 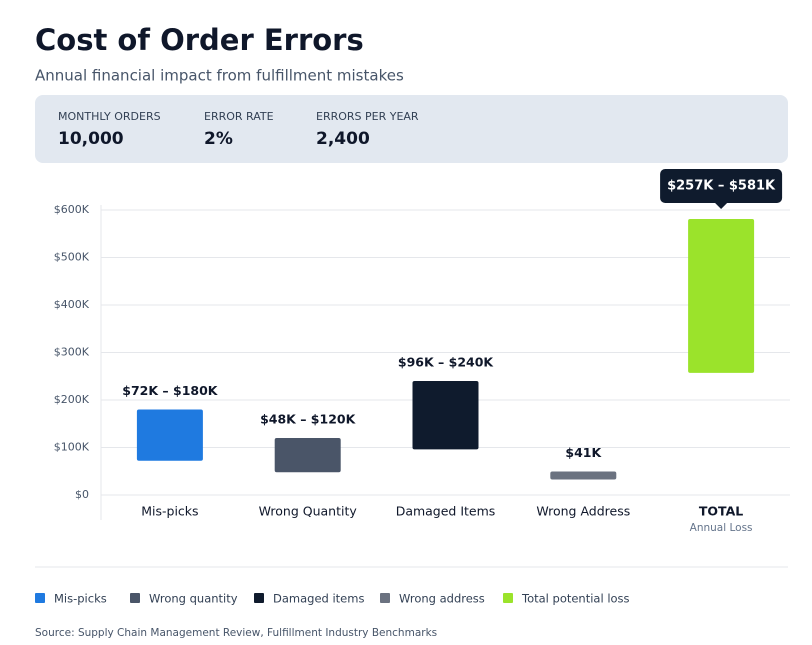 I want to click on stat-label: ERROR RATE, so click(x=239, y=116).